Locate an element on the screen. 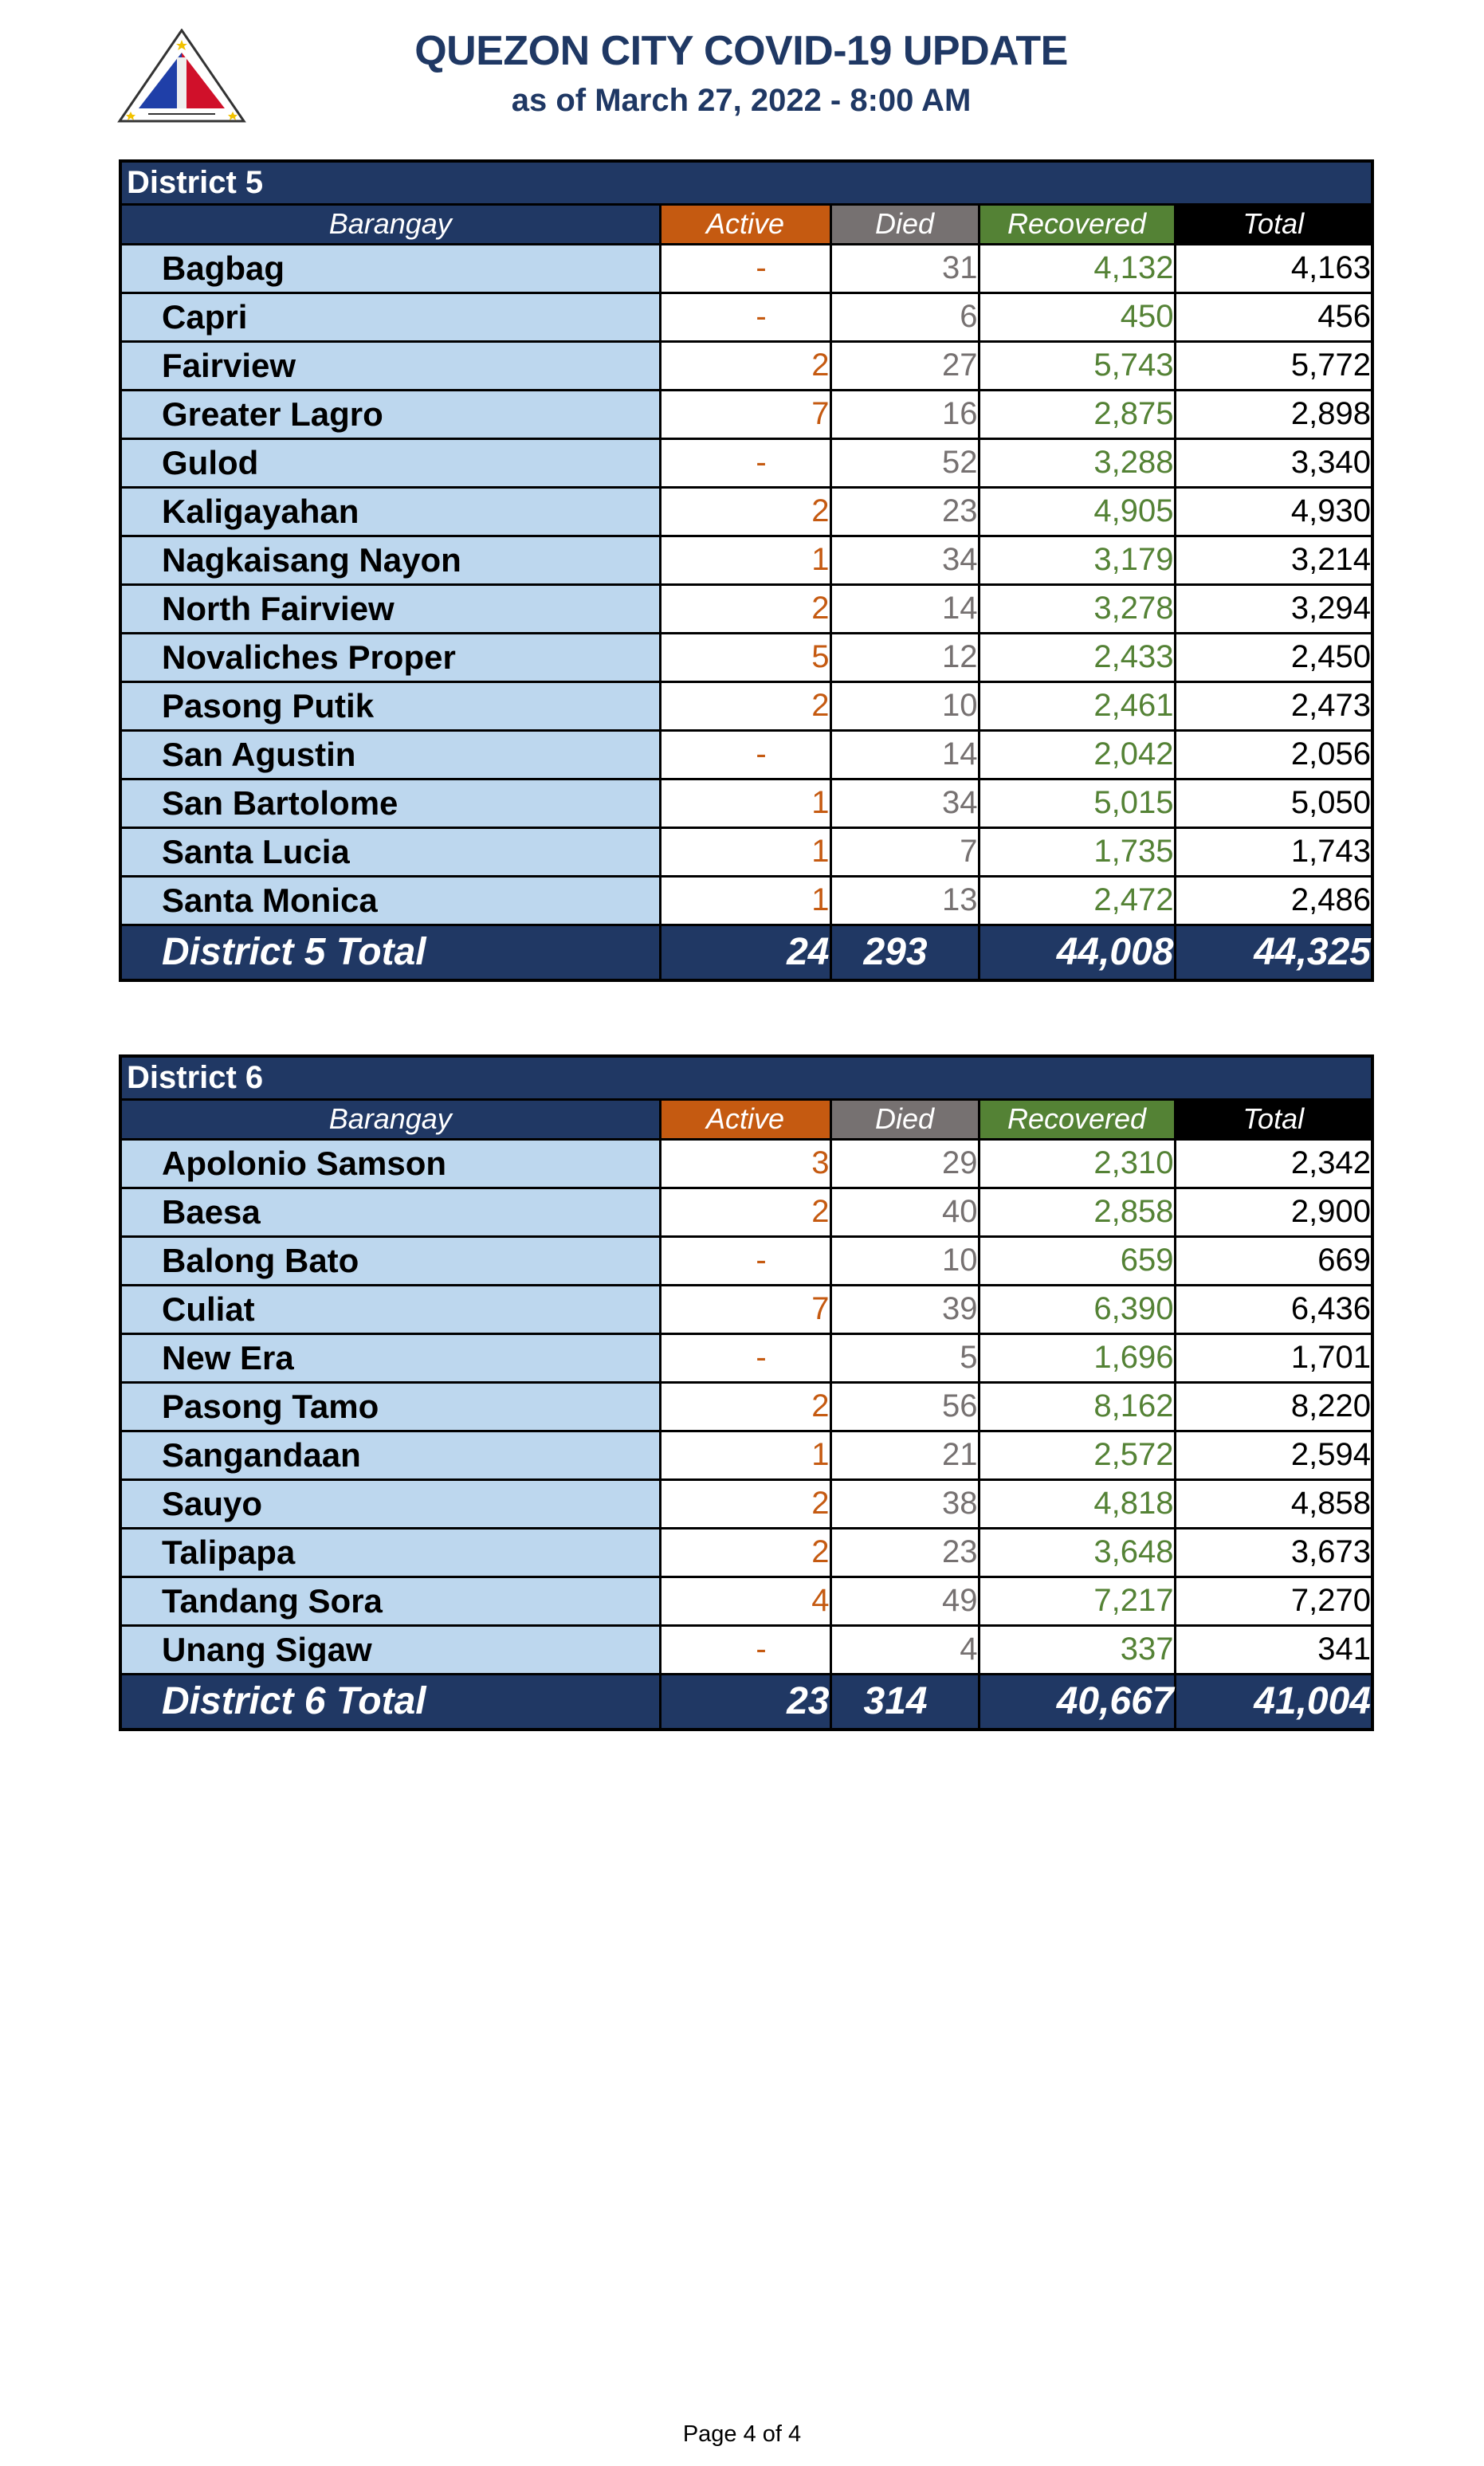  recovered-count: 337 is located at coordinates (1076, 1649).